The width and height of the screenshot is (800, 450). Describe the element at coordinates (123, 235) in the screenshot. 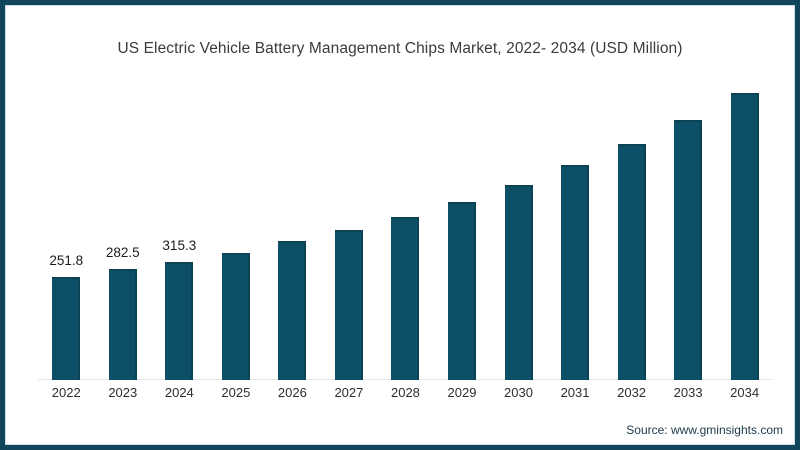

I see `bar-column: 282.5 2023` at that location.